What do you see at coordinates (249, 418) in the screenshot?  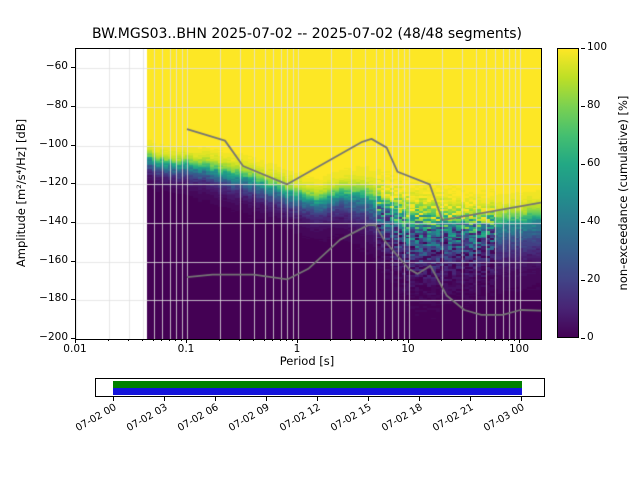 I see `timeline-tick-label: 07-02 09` at bounding box center [249, 418].